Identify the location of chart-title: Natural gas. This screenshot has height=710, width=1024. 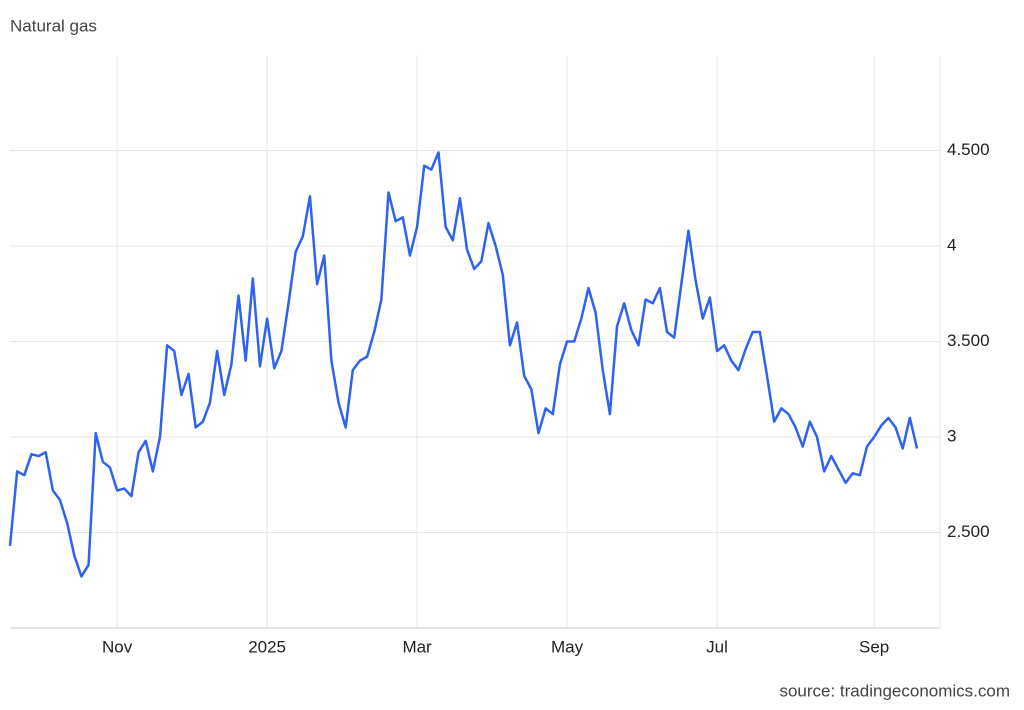
(53, 25).